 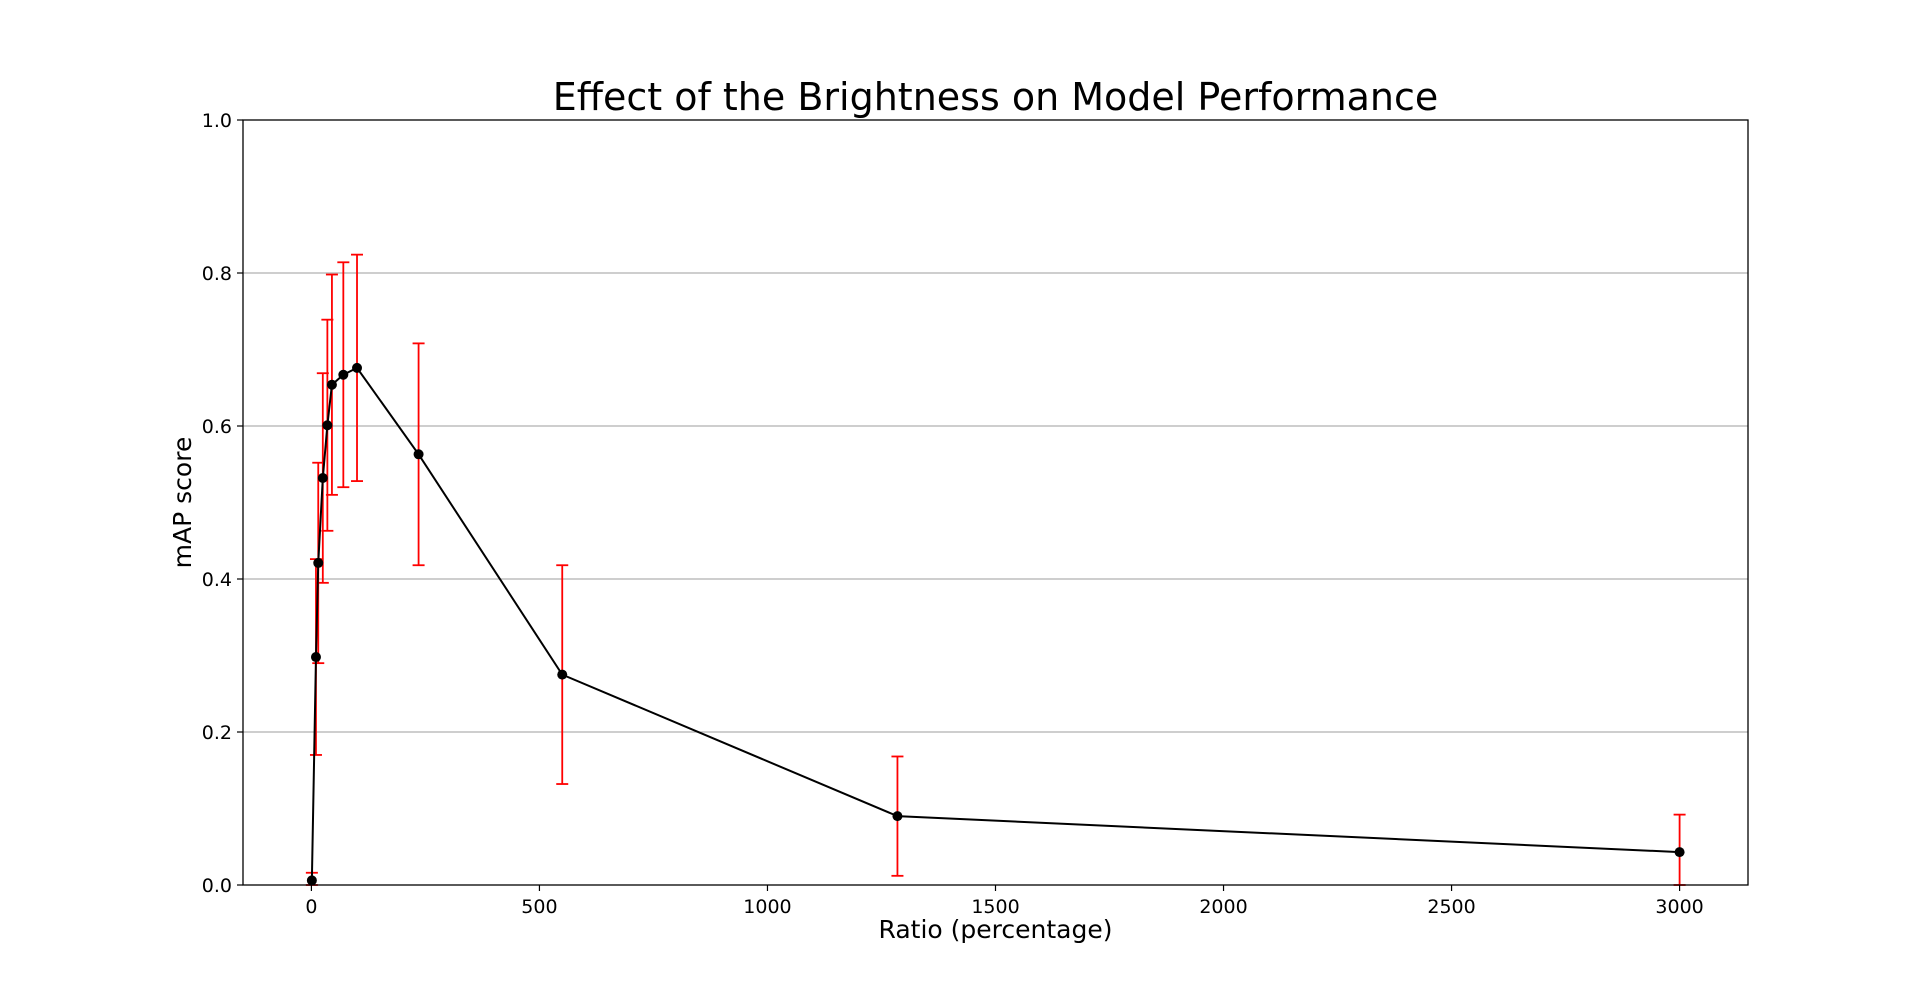 I want to click on x-axis-label: Ratio (percentage), so click(x=996, y=929).